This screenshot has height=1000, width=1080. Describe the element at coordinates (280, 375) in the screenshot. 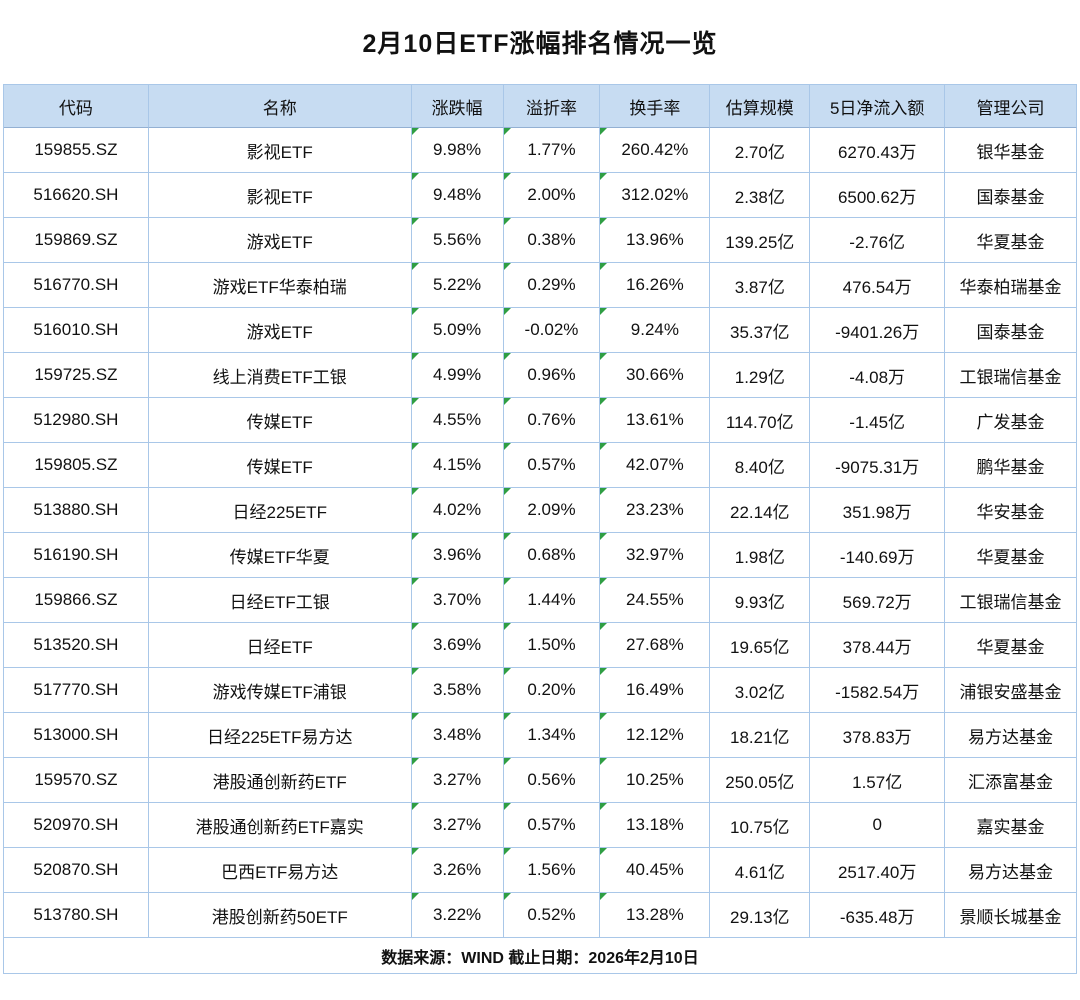

I see `table-cell: 线上消费ETF工银` at that location.